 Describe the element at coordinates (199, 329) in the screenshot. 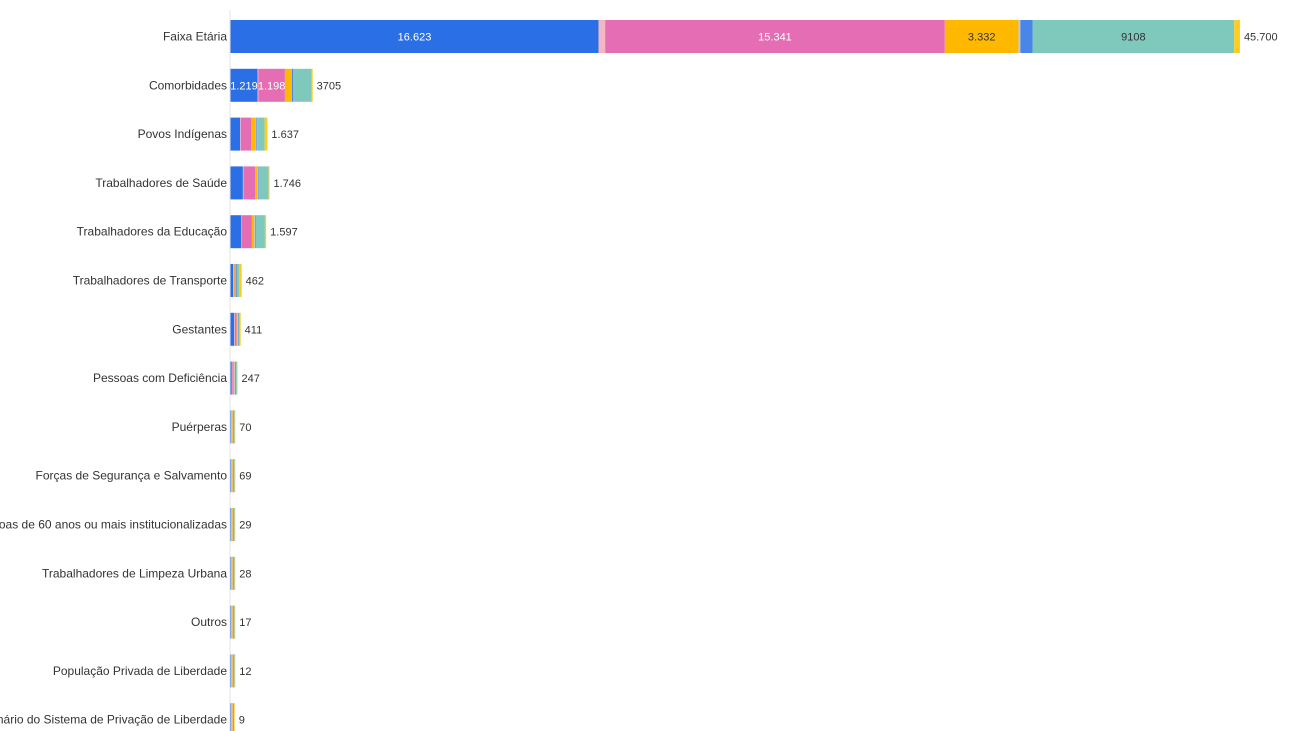

I see `category-label: Gestantes` at that location.